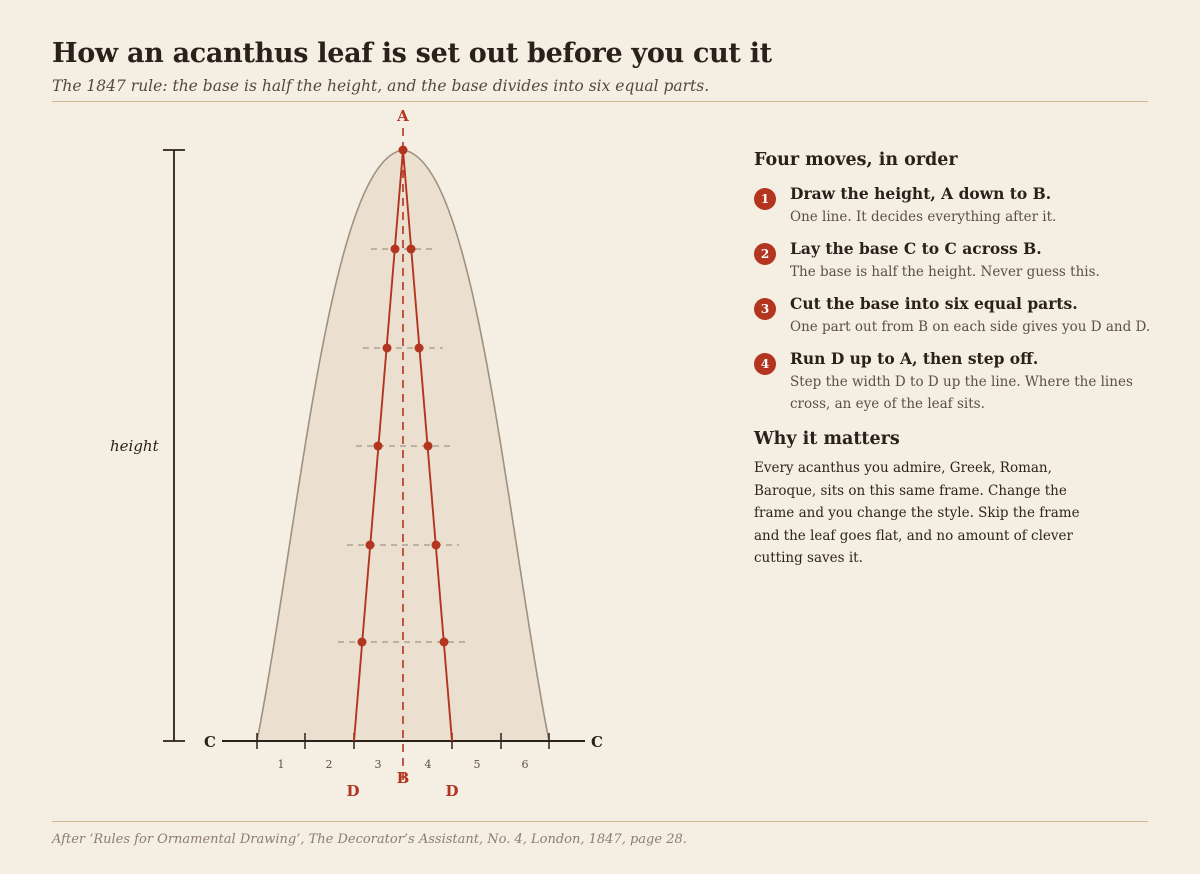  I want to click on footer-divider, so click(600, 821).